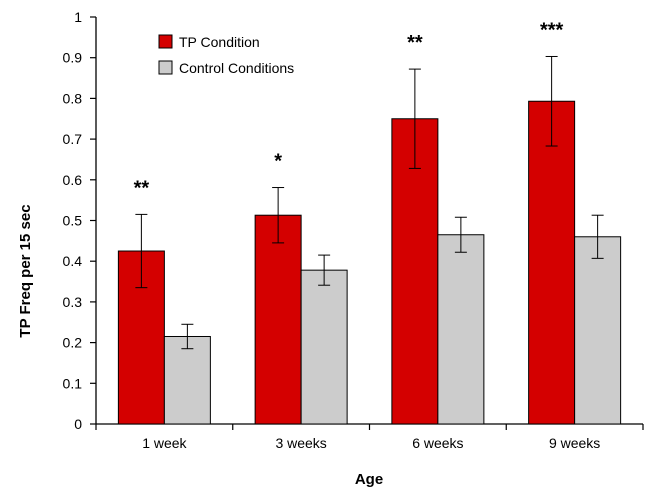  Describe the element at coordinates (300, 443) in the screenshot. I see `x-tick-label: 3 weeks` at that location.